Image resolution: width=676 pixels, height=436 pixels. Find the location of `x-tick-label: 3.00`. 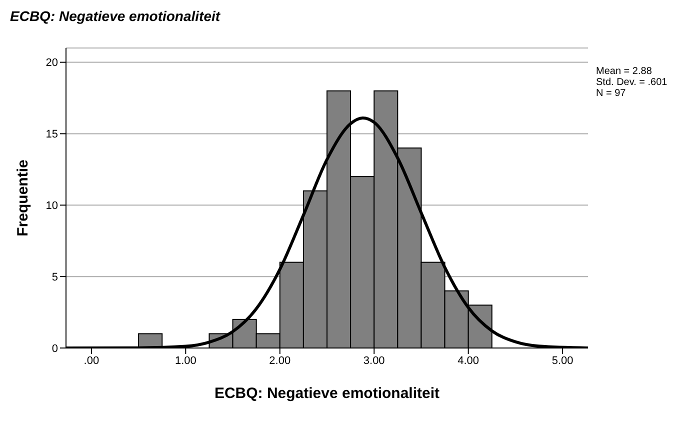

x-tick-label: 3.00 is located at coordinates (374, 360).